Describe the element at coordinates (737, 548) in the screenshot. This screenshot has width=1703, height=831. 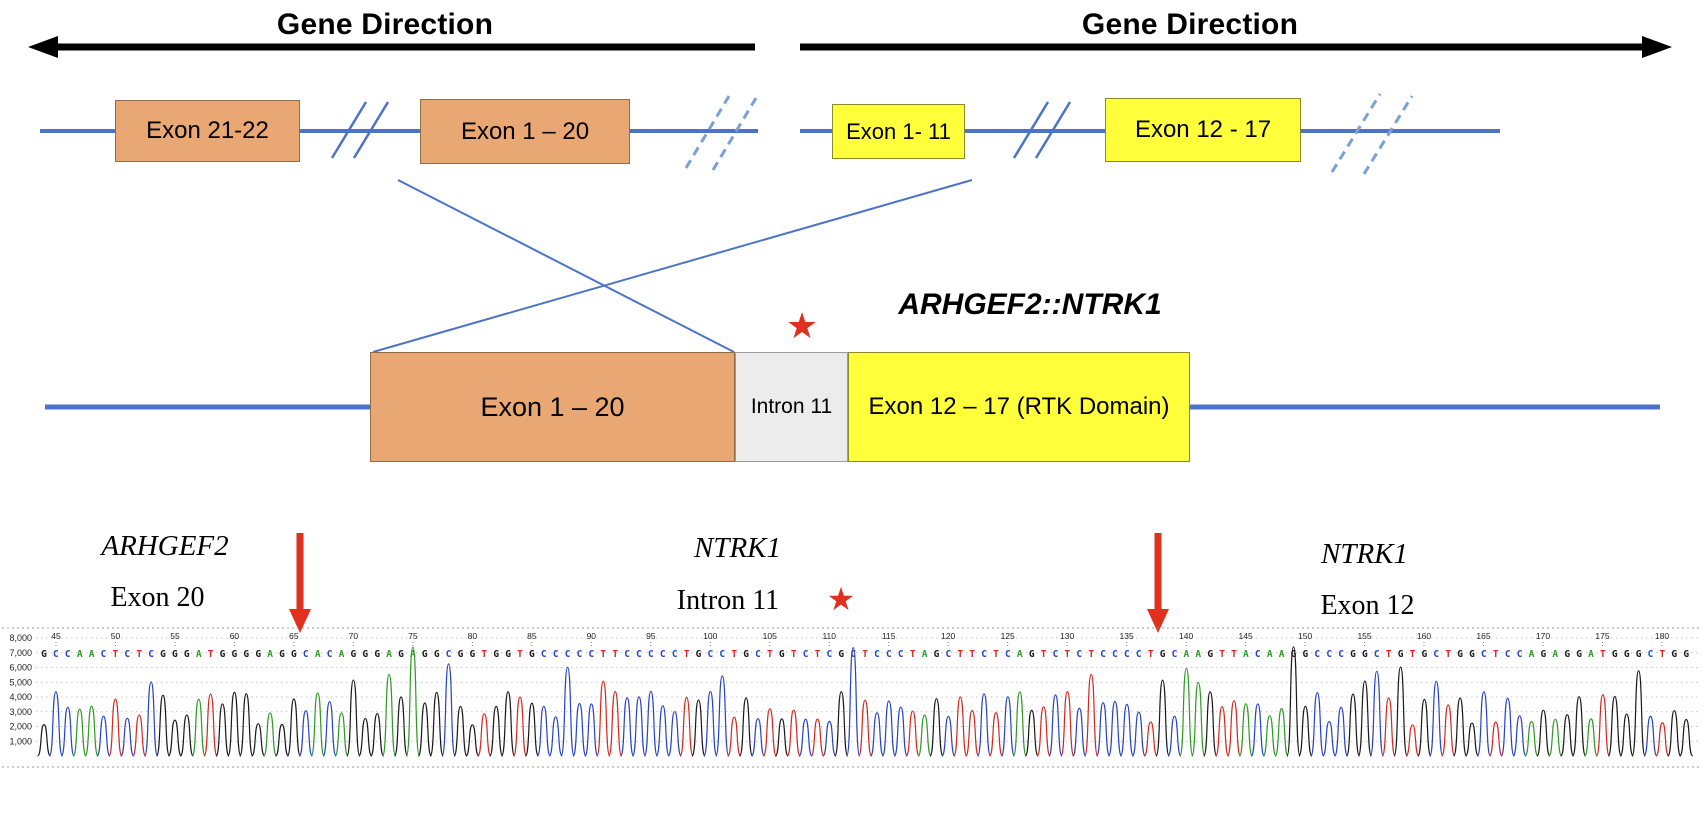
I see `annotation-middle-gene: NTRK1` at that location.